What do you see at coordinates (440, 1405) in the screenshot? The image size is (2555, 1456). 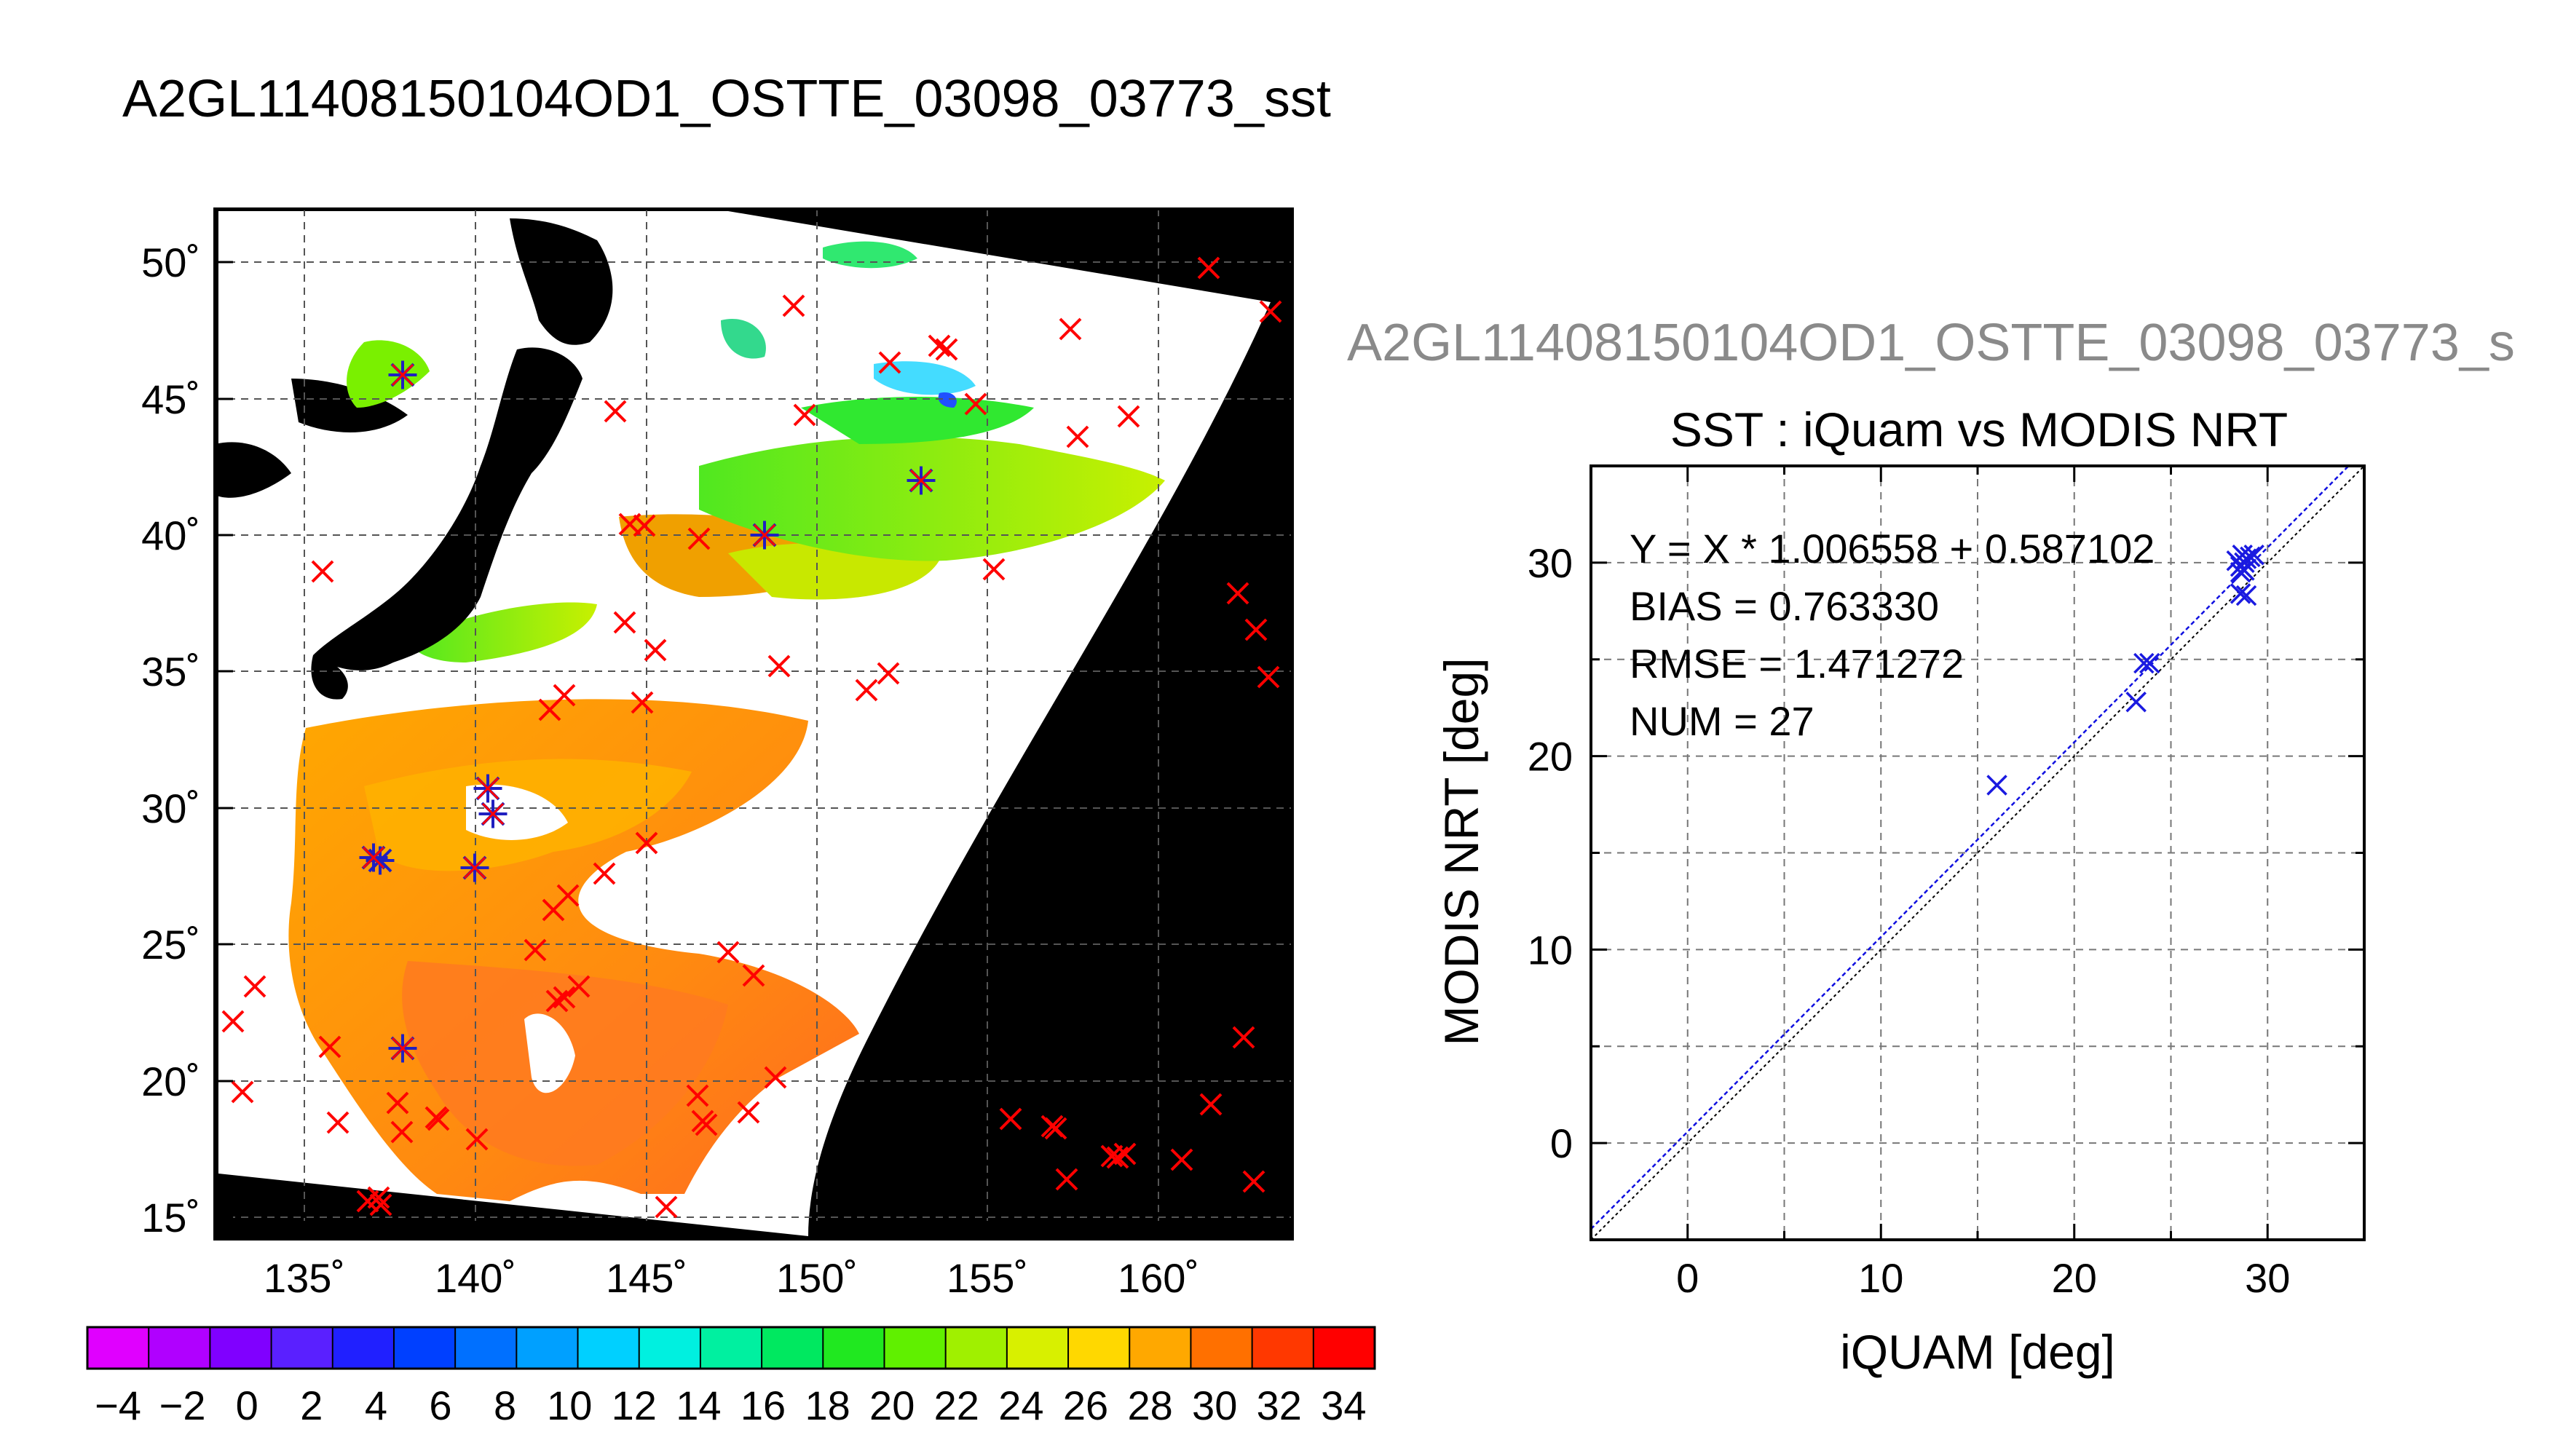 I see `colorbar-label: 6` at bounding box center [440, 1405].